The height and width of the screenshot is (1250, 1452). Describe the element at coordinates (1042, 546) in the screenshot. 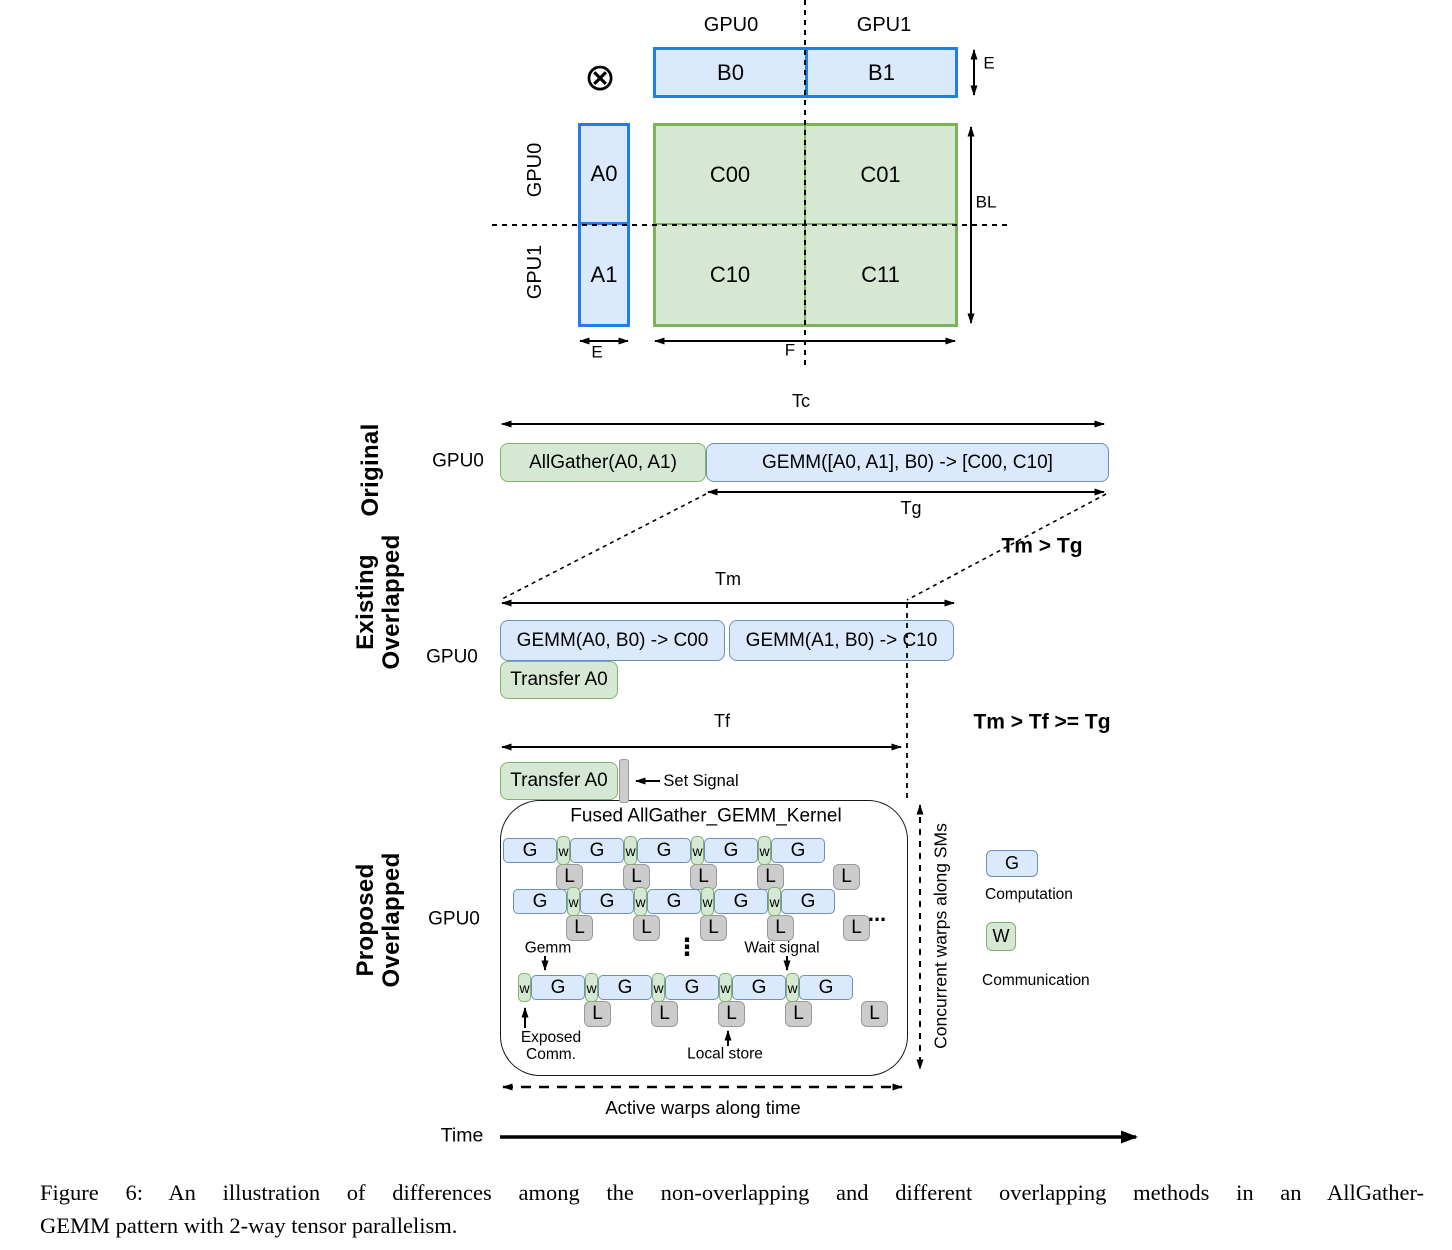

I see `tm-gt-tg-label: Tm > Tg` at that location.